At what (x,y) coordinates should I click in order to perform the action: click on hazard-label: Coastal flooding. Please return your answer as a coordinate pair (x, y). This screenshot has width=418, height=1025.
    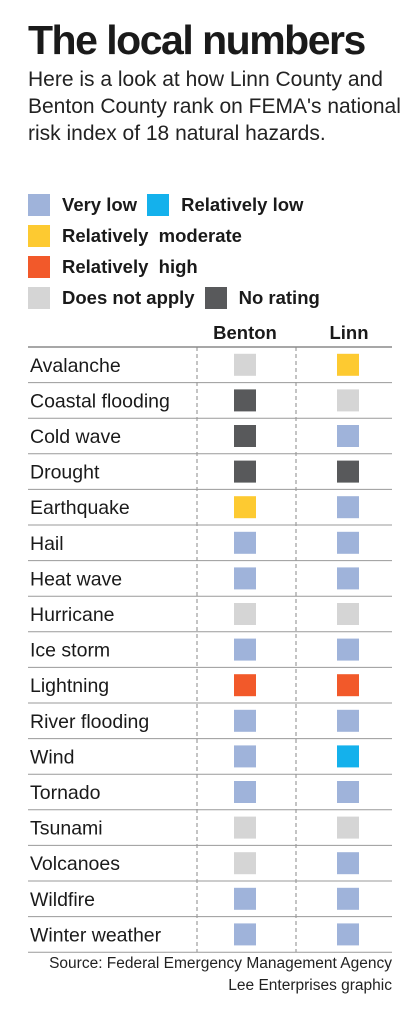
    Looking at the image, I should click on (100, 401).